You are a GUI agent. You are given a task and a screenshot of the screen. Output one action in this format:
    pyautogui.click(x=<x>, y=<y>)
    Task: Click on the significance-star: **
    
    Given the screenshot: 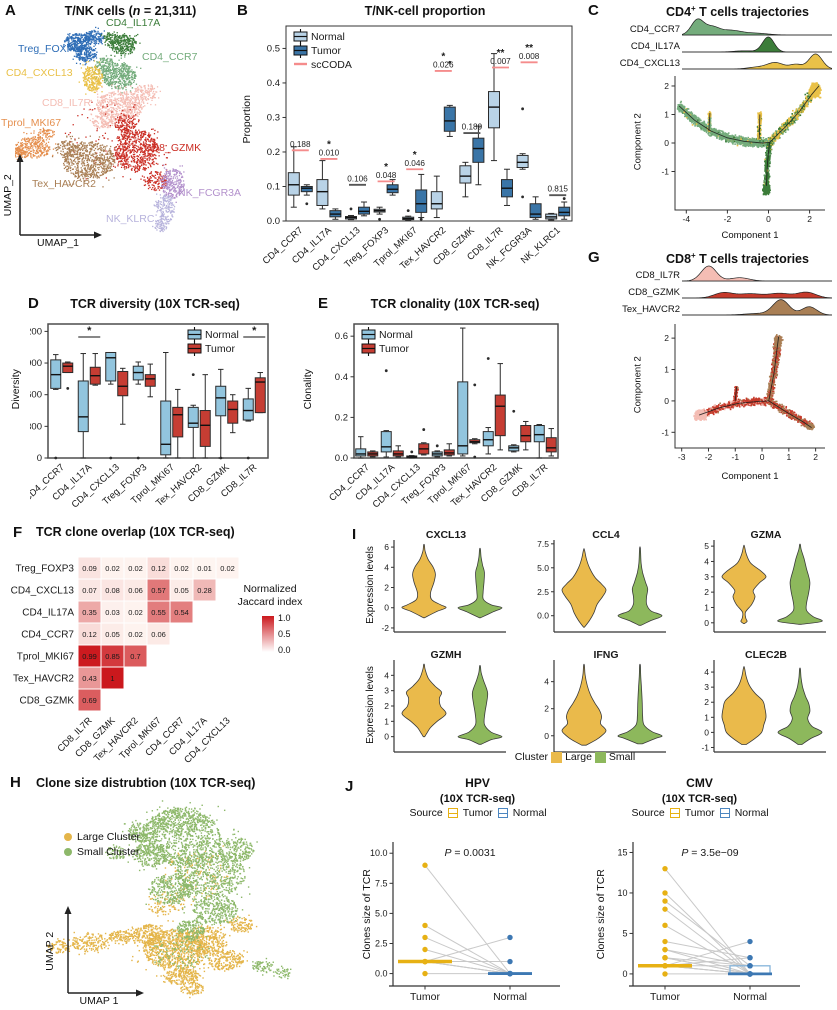 What is the action you would take?
    pyautogui.click(x=529, y=48)
    